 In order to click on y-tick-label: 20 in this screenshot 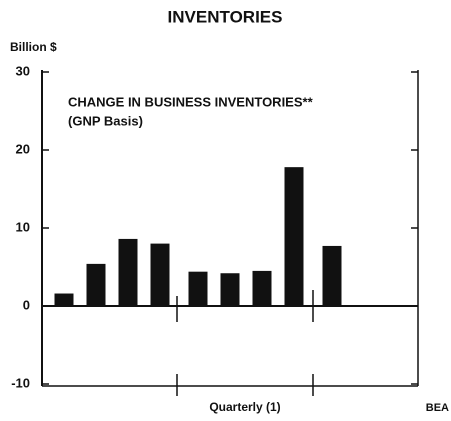, I will do `click(23, 148)`.